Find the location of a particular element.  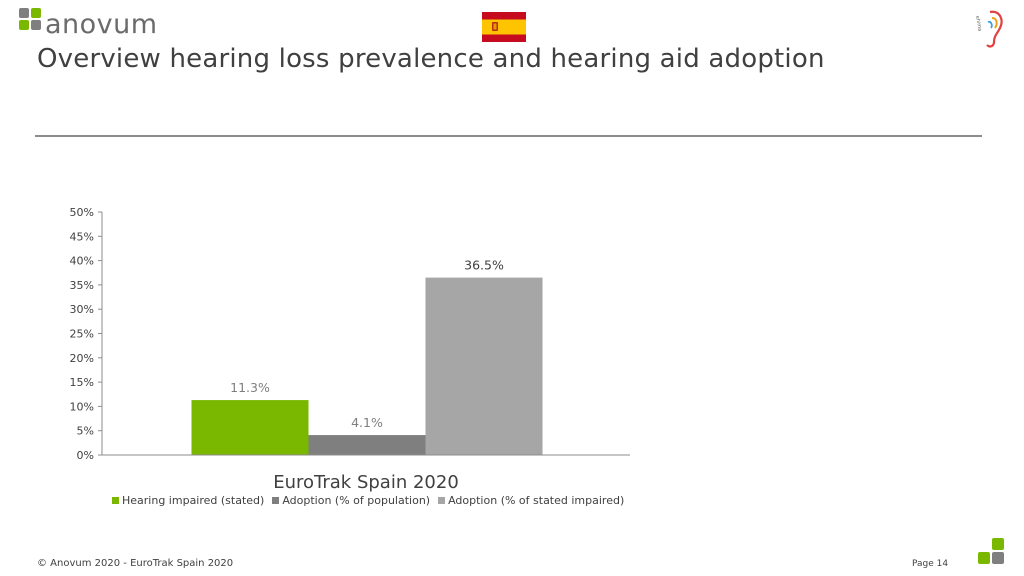

legend-label: Adoption (% of population) is located at coordinates (356, 500).